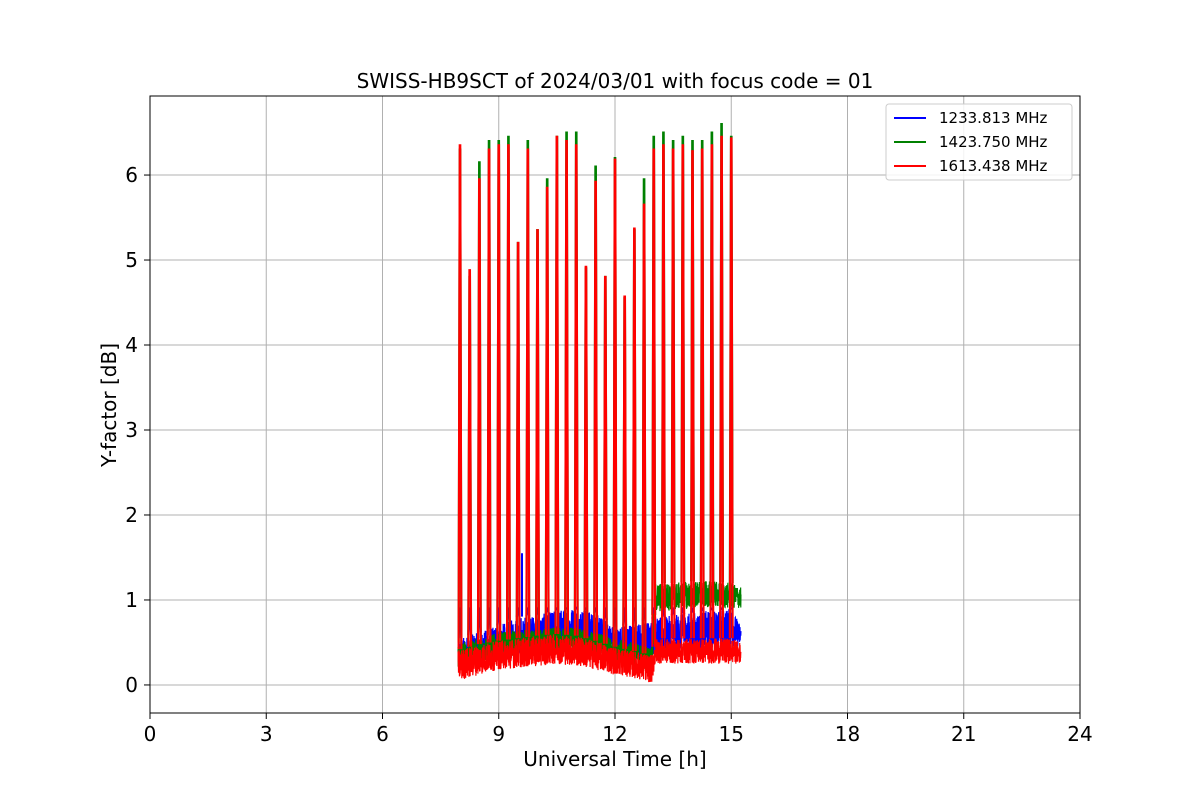 The width and height of the screenshot is (1200, 800). Describe the element at coordinates (614, 759) in the screenshot. I see `x-axis-label: Universal Time [h]` at that location.